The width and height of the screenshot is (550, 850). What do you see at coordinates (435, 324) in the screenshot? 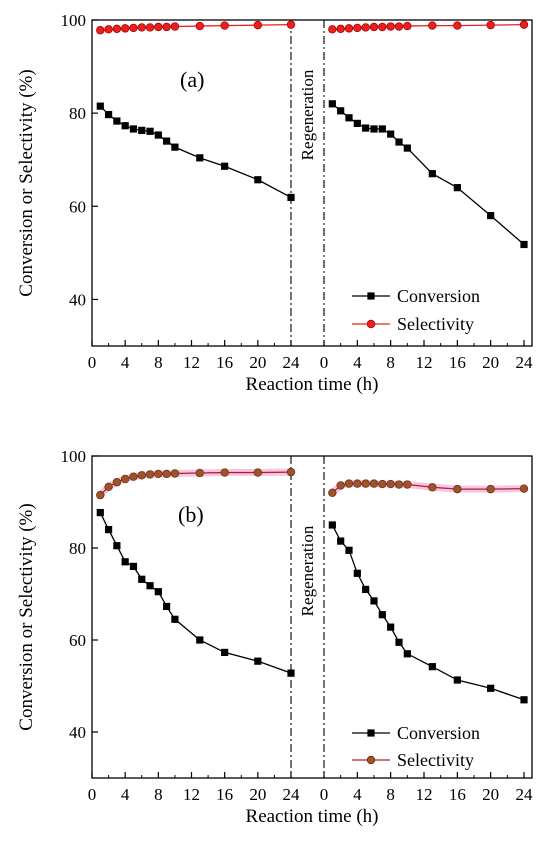
I see `legend-label-selectivity: Selectivity` at bounding box center [435, 324].